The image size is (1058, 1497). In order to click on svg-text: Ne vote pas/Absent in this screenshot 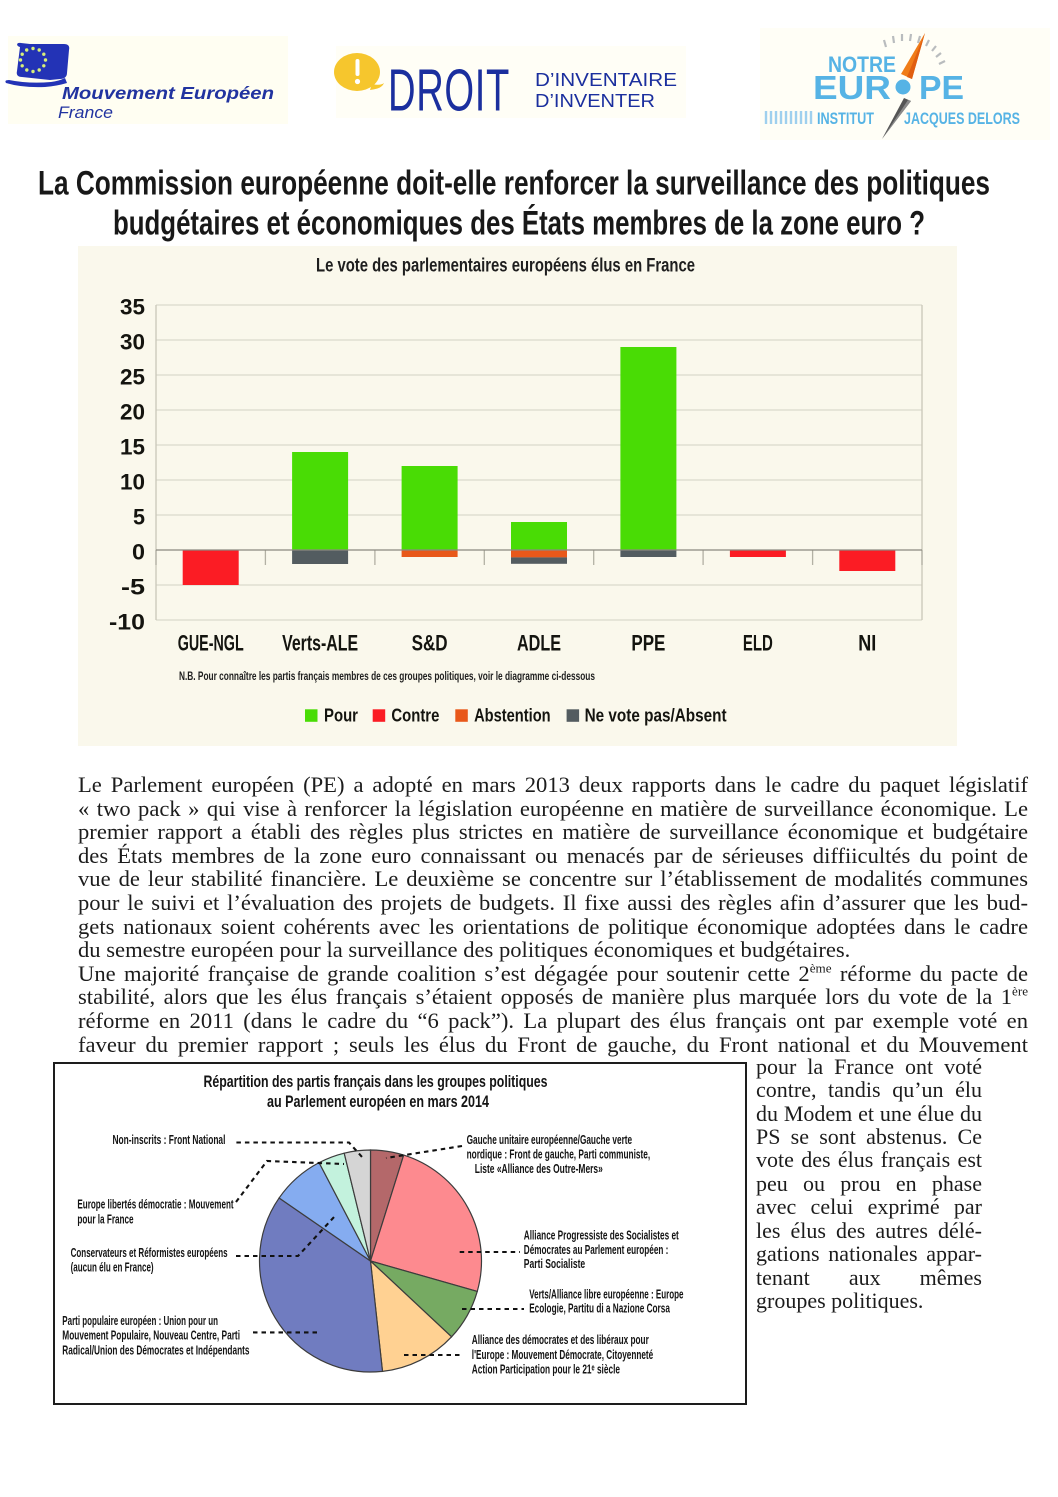, I will do `click(656, 716)`.